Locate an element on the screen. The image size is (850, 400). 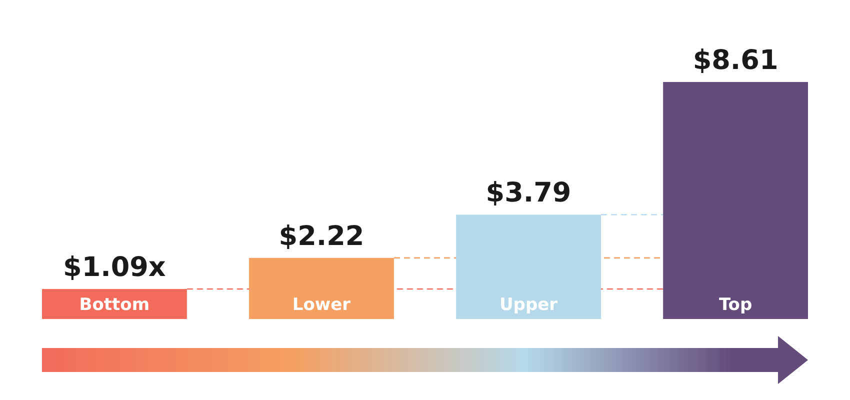
x-tick-label: Bottom is located at coordinates (114, 305).